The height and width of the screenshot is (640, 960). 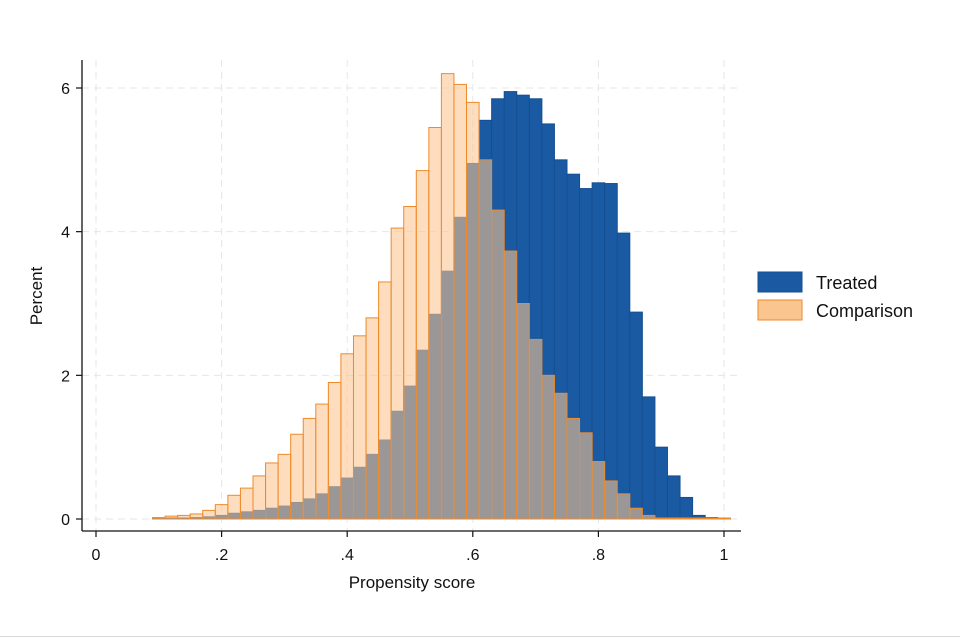 What do you see at coordinates (36, 295) in the screenshot?
I see `y-axis-title: Percent` at bounding box center [36, 295].